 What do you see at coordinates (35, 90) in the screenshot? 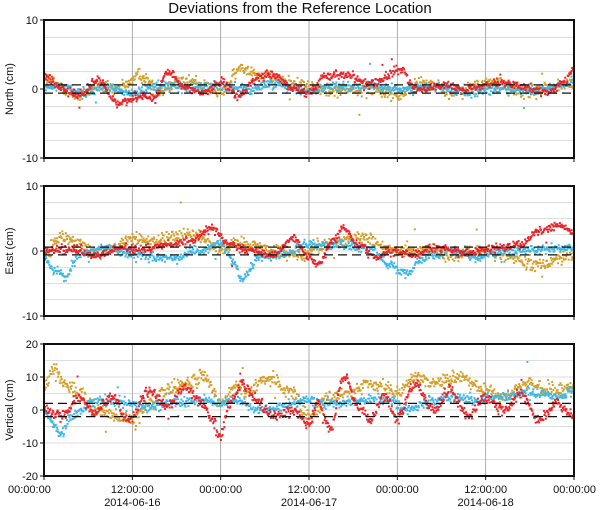
I see `y-tick-label: 0` at bounding box center [35, 90].